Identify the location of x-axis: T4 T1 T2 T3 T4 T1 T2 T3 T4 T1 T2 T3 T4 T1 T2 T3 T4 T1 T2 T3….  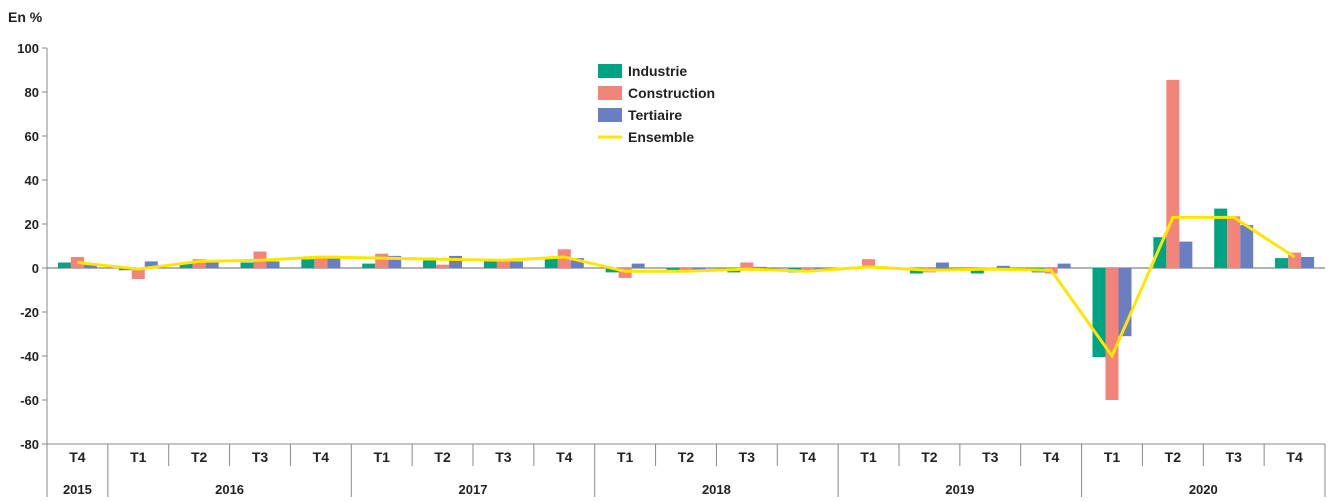
(686, 470).